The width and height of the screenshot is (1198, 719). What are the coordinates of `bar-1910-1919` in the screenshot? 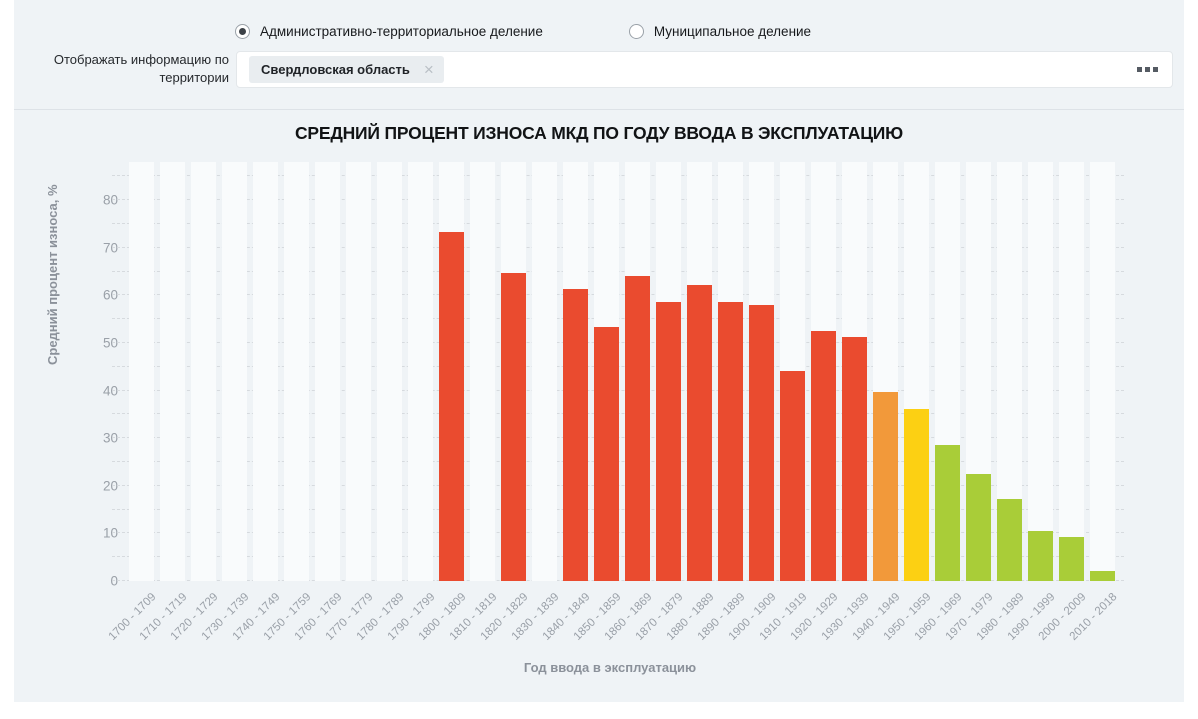 It's located at (792, 475).